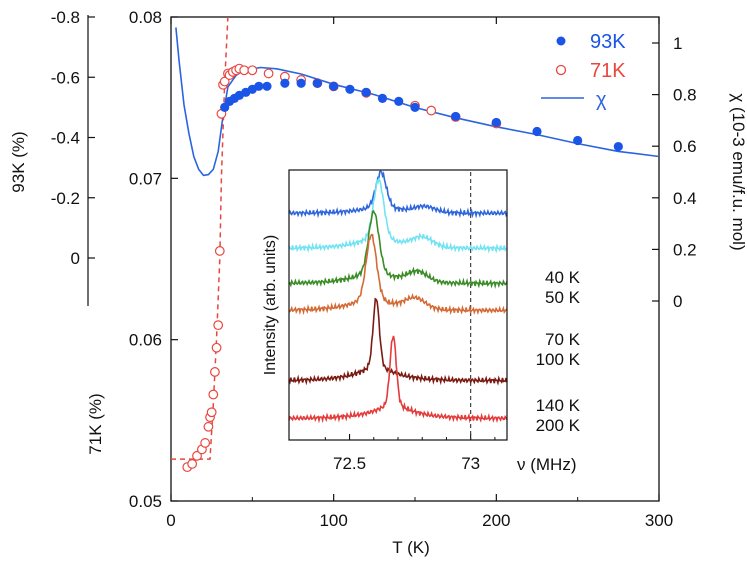 The height and width of the screenshot is (565, 747). What do you see at coordinates (496, 520) in the screenshot?
I see `x-tick-label: 200` at bounding box center [496, 520].